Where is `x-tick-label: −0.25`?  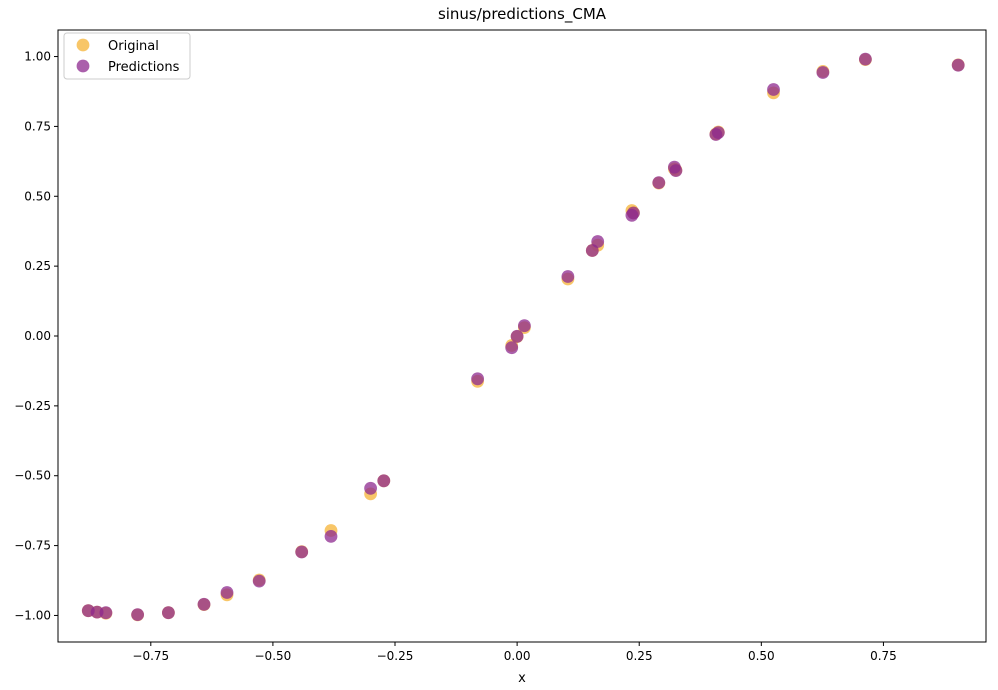 x-tick-label: −0.25 is located at coordinates (395, 656).